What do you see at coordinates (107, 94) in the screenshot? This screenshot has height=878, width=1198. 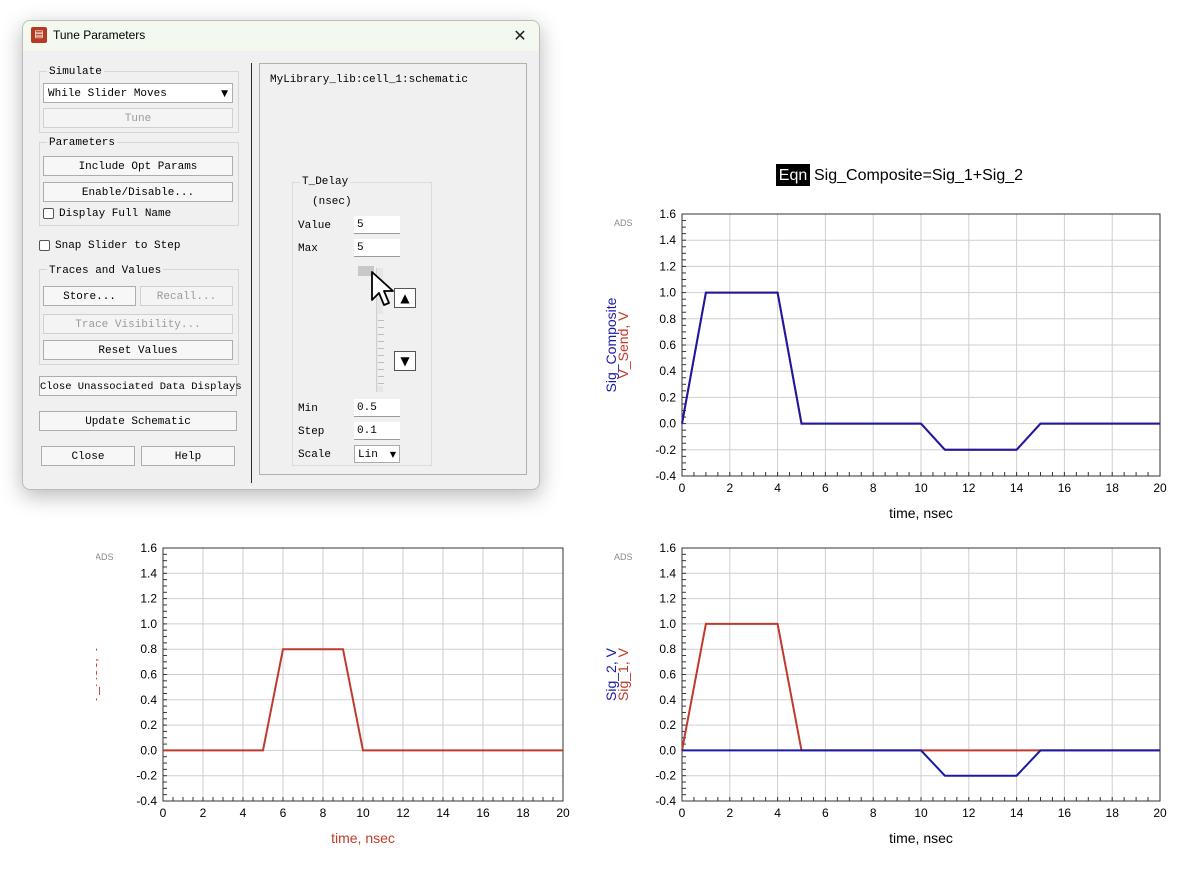 I see `simulate-mode-value: While Slider Moves` at bounding box center [107, 94].